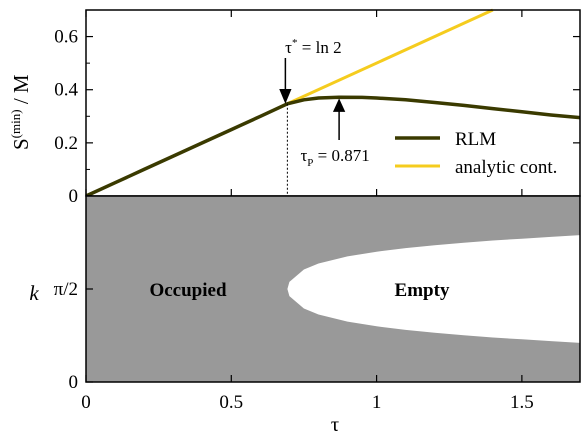 The height and width of the screenshot is (431, 581). I want to click on top-y-tick-label-0: 0, so click(74, 196).